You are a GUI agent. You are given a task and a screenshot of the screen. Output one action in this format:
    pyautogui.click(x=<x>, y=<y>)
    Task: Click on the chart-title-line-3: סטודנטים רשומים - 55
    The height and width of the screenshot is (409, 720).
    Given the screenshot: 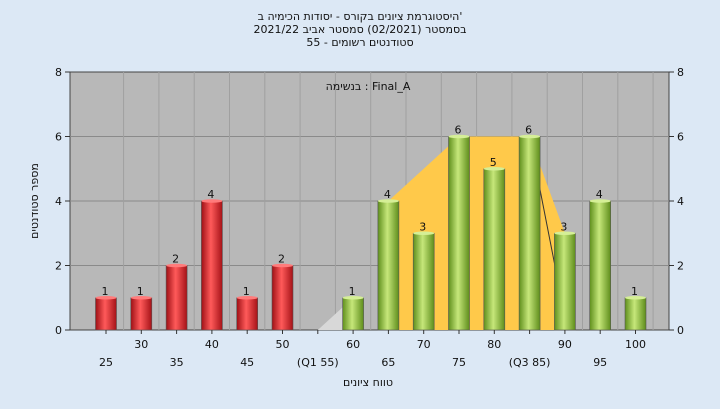 What is the action you would take?
    pyautogui.click(x=359, y=42)
    